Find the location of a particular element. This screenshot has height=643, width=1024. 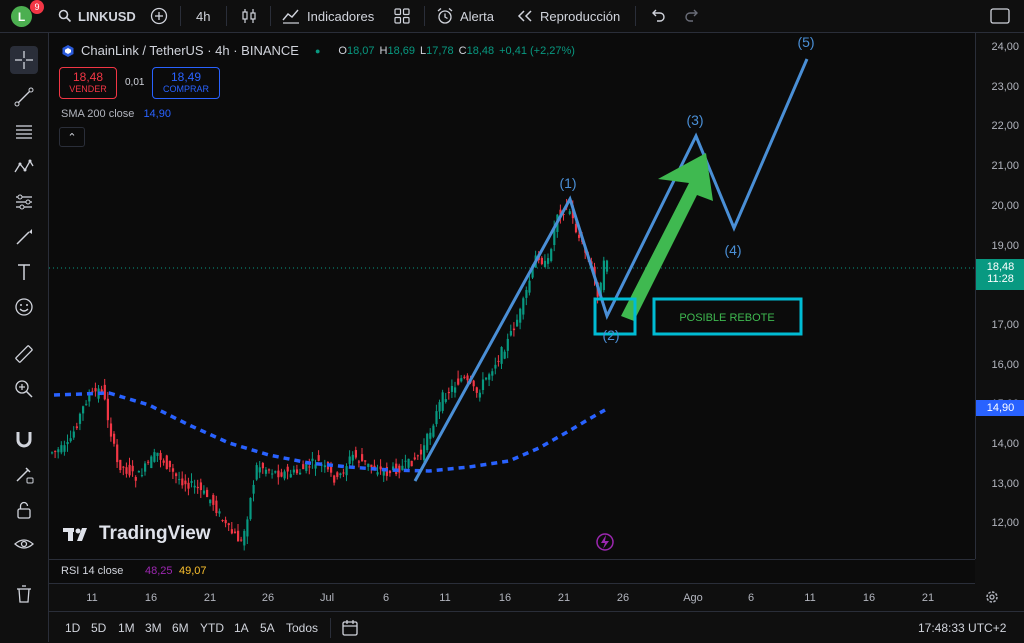

forecast-icon is located at coordinates (24, 202).